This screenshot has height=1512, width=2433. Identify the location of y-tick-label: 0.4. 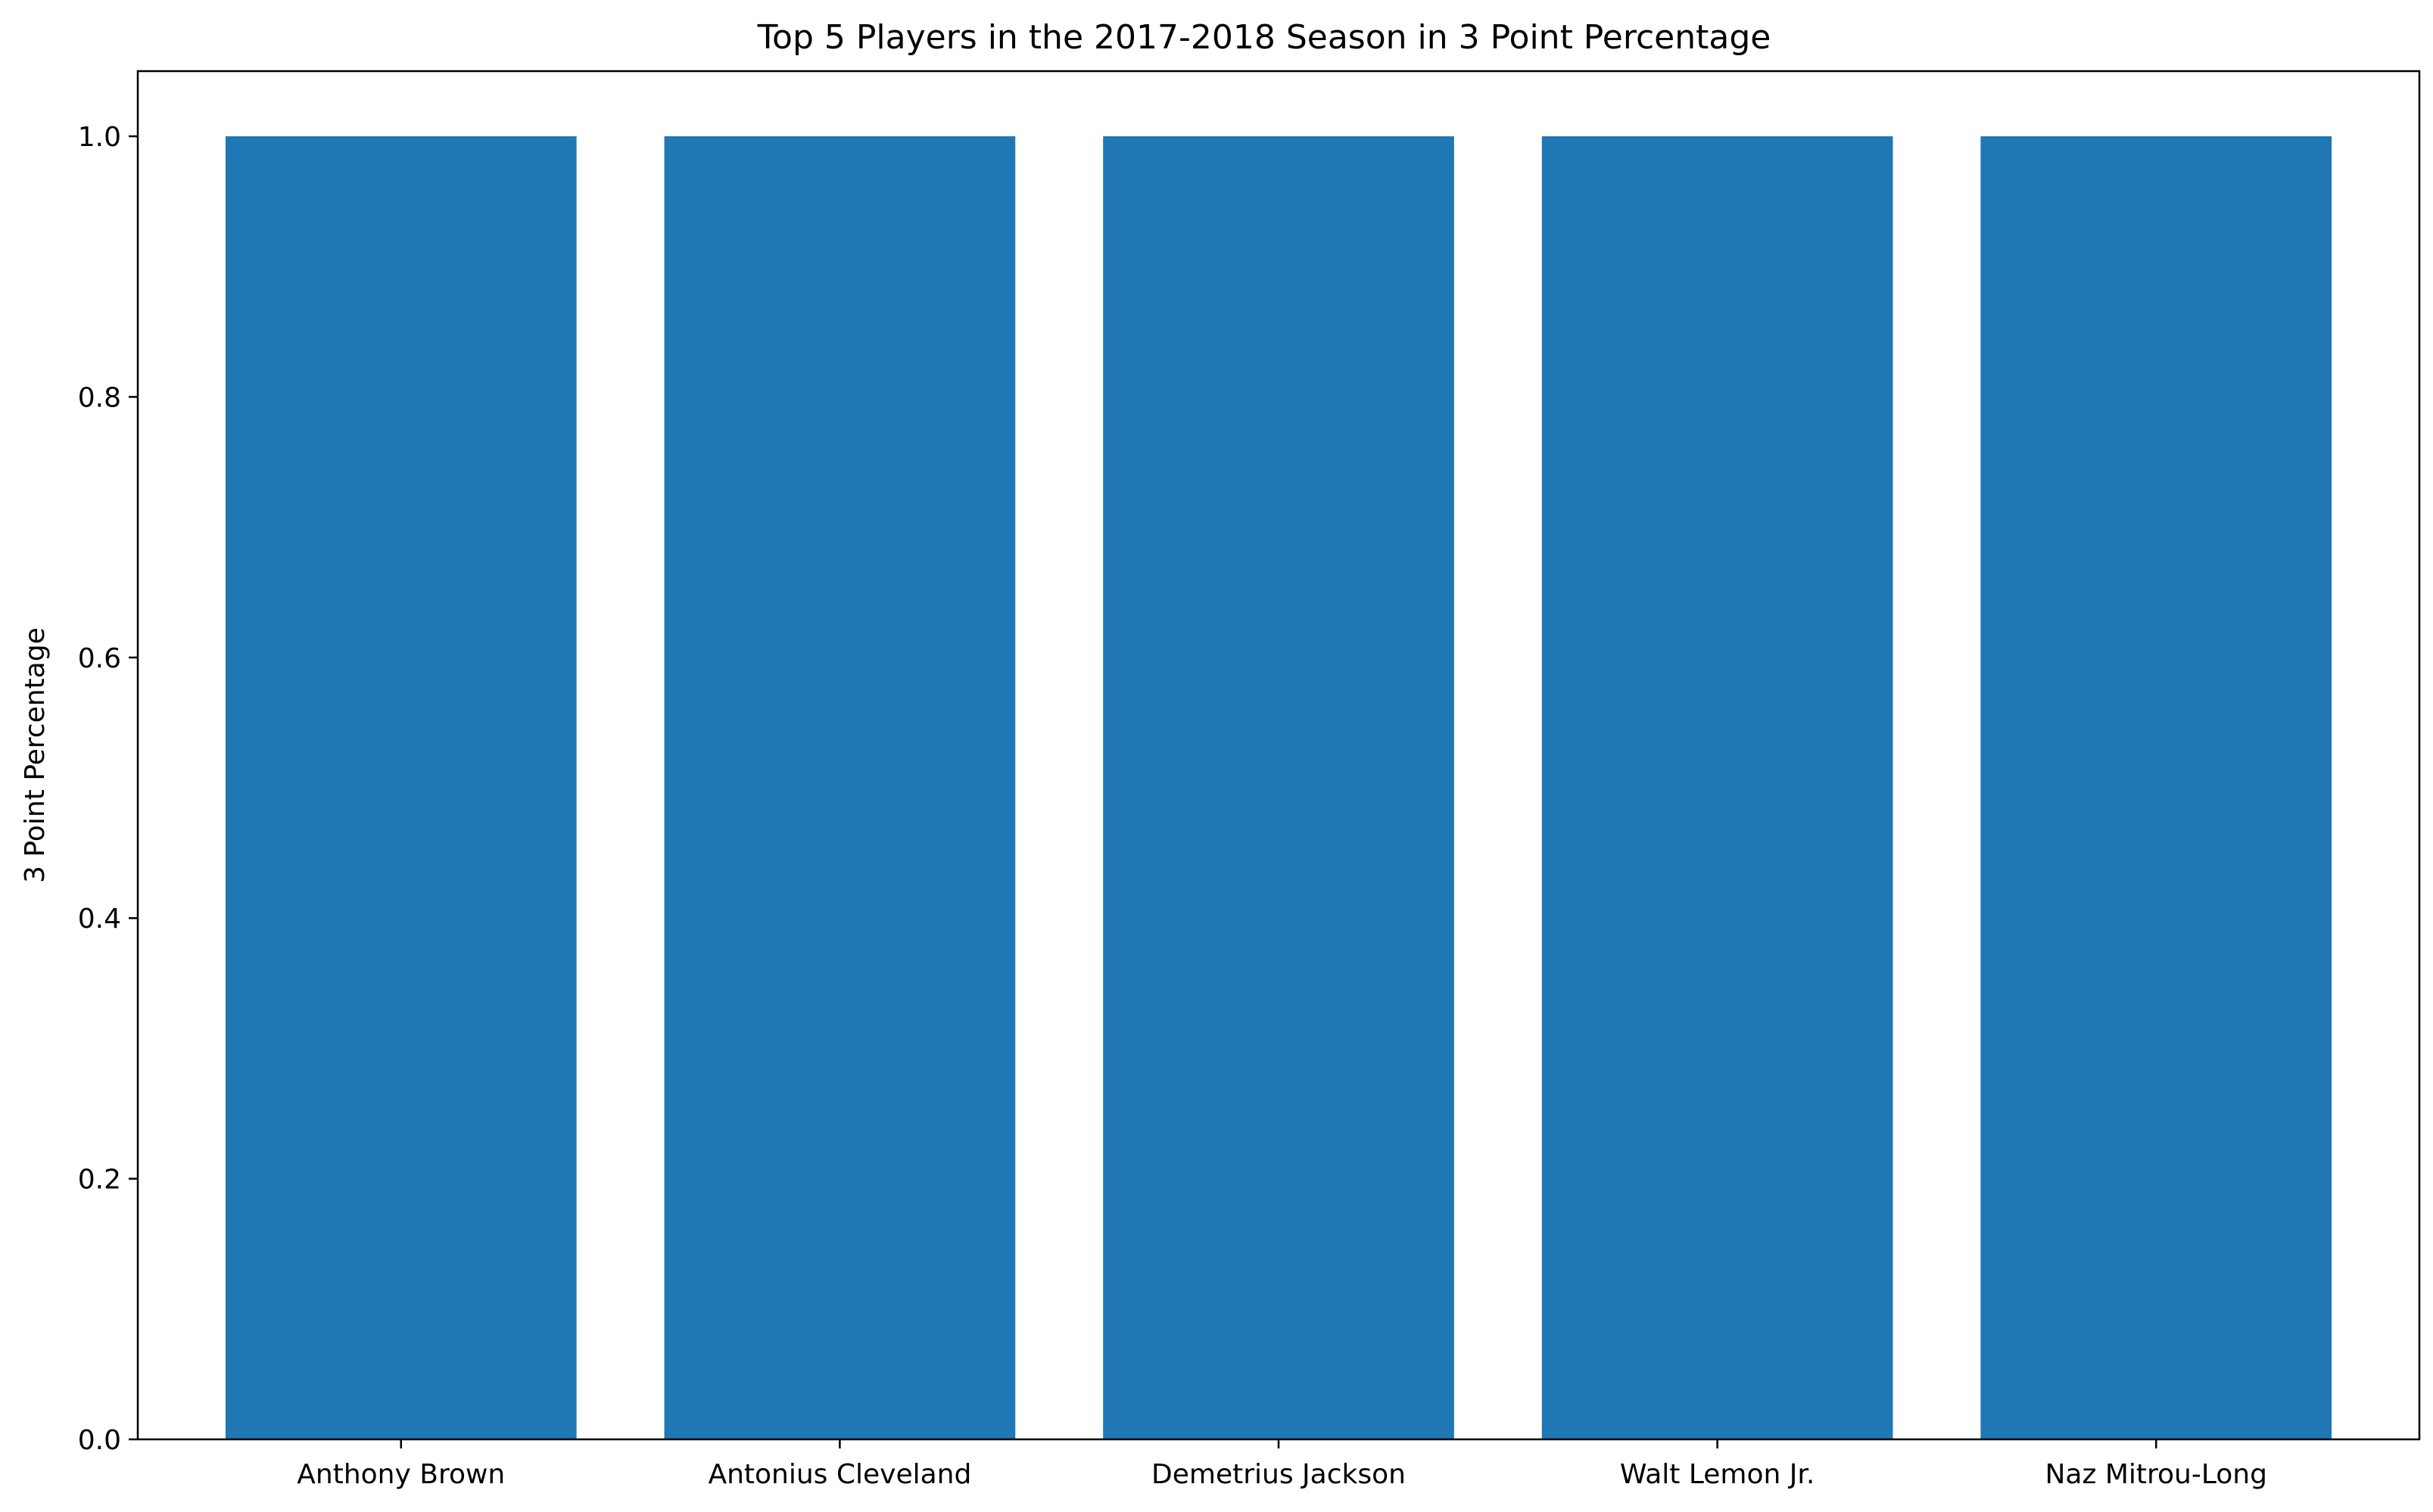
(99, 919).